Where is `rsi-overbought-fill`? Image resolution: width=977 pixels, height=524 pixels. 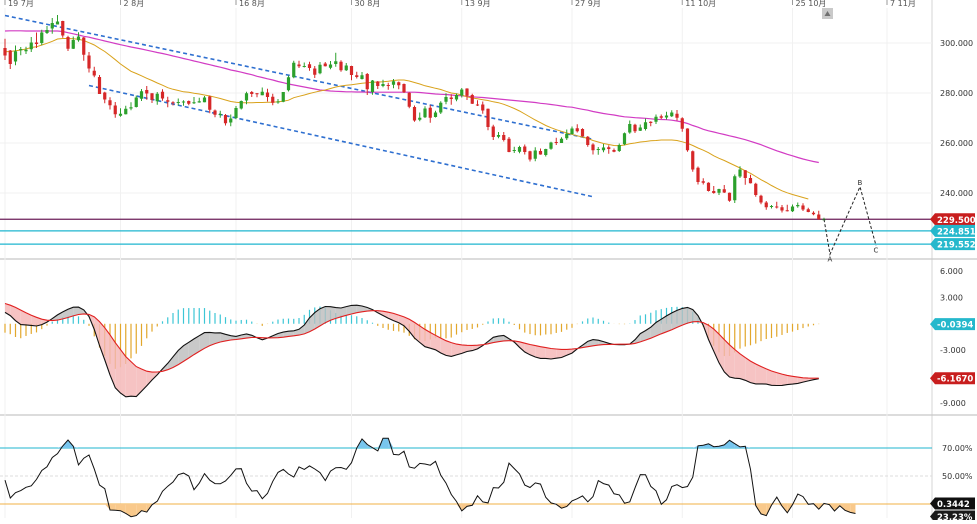
rsi-overbought-fill is located at coordinates (385, 443).